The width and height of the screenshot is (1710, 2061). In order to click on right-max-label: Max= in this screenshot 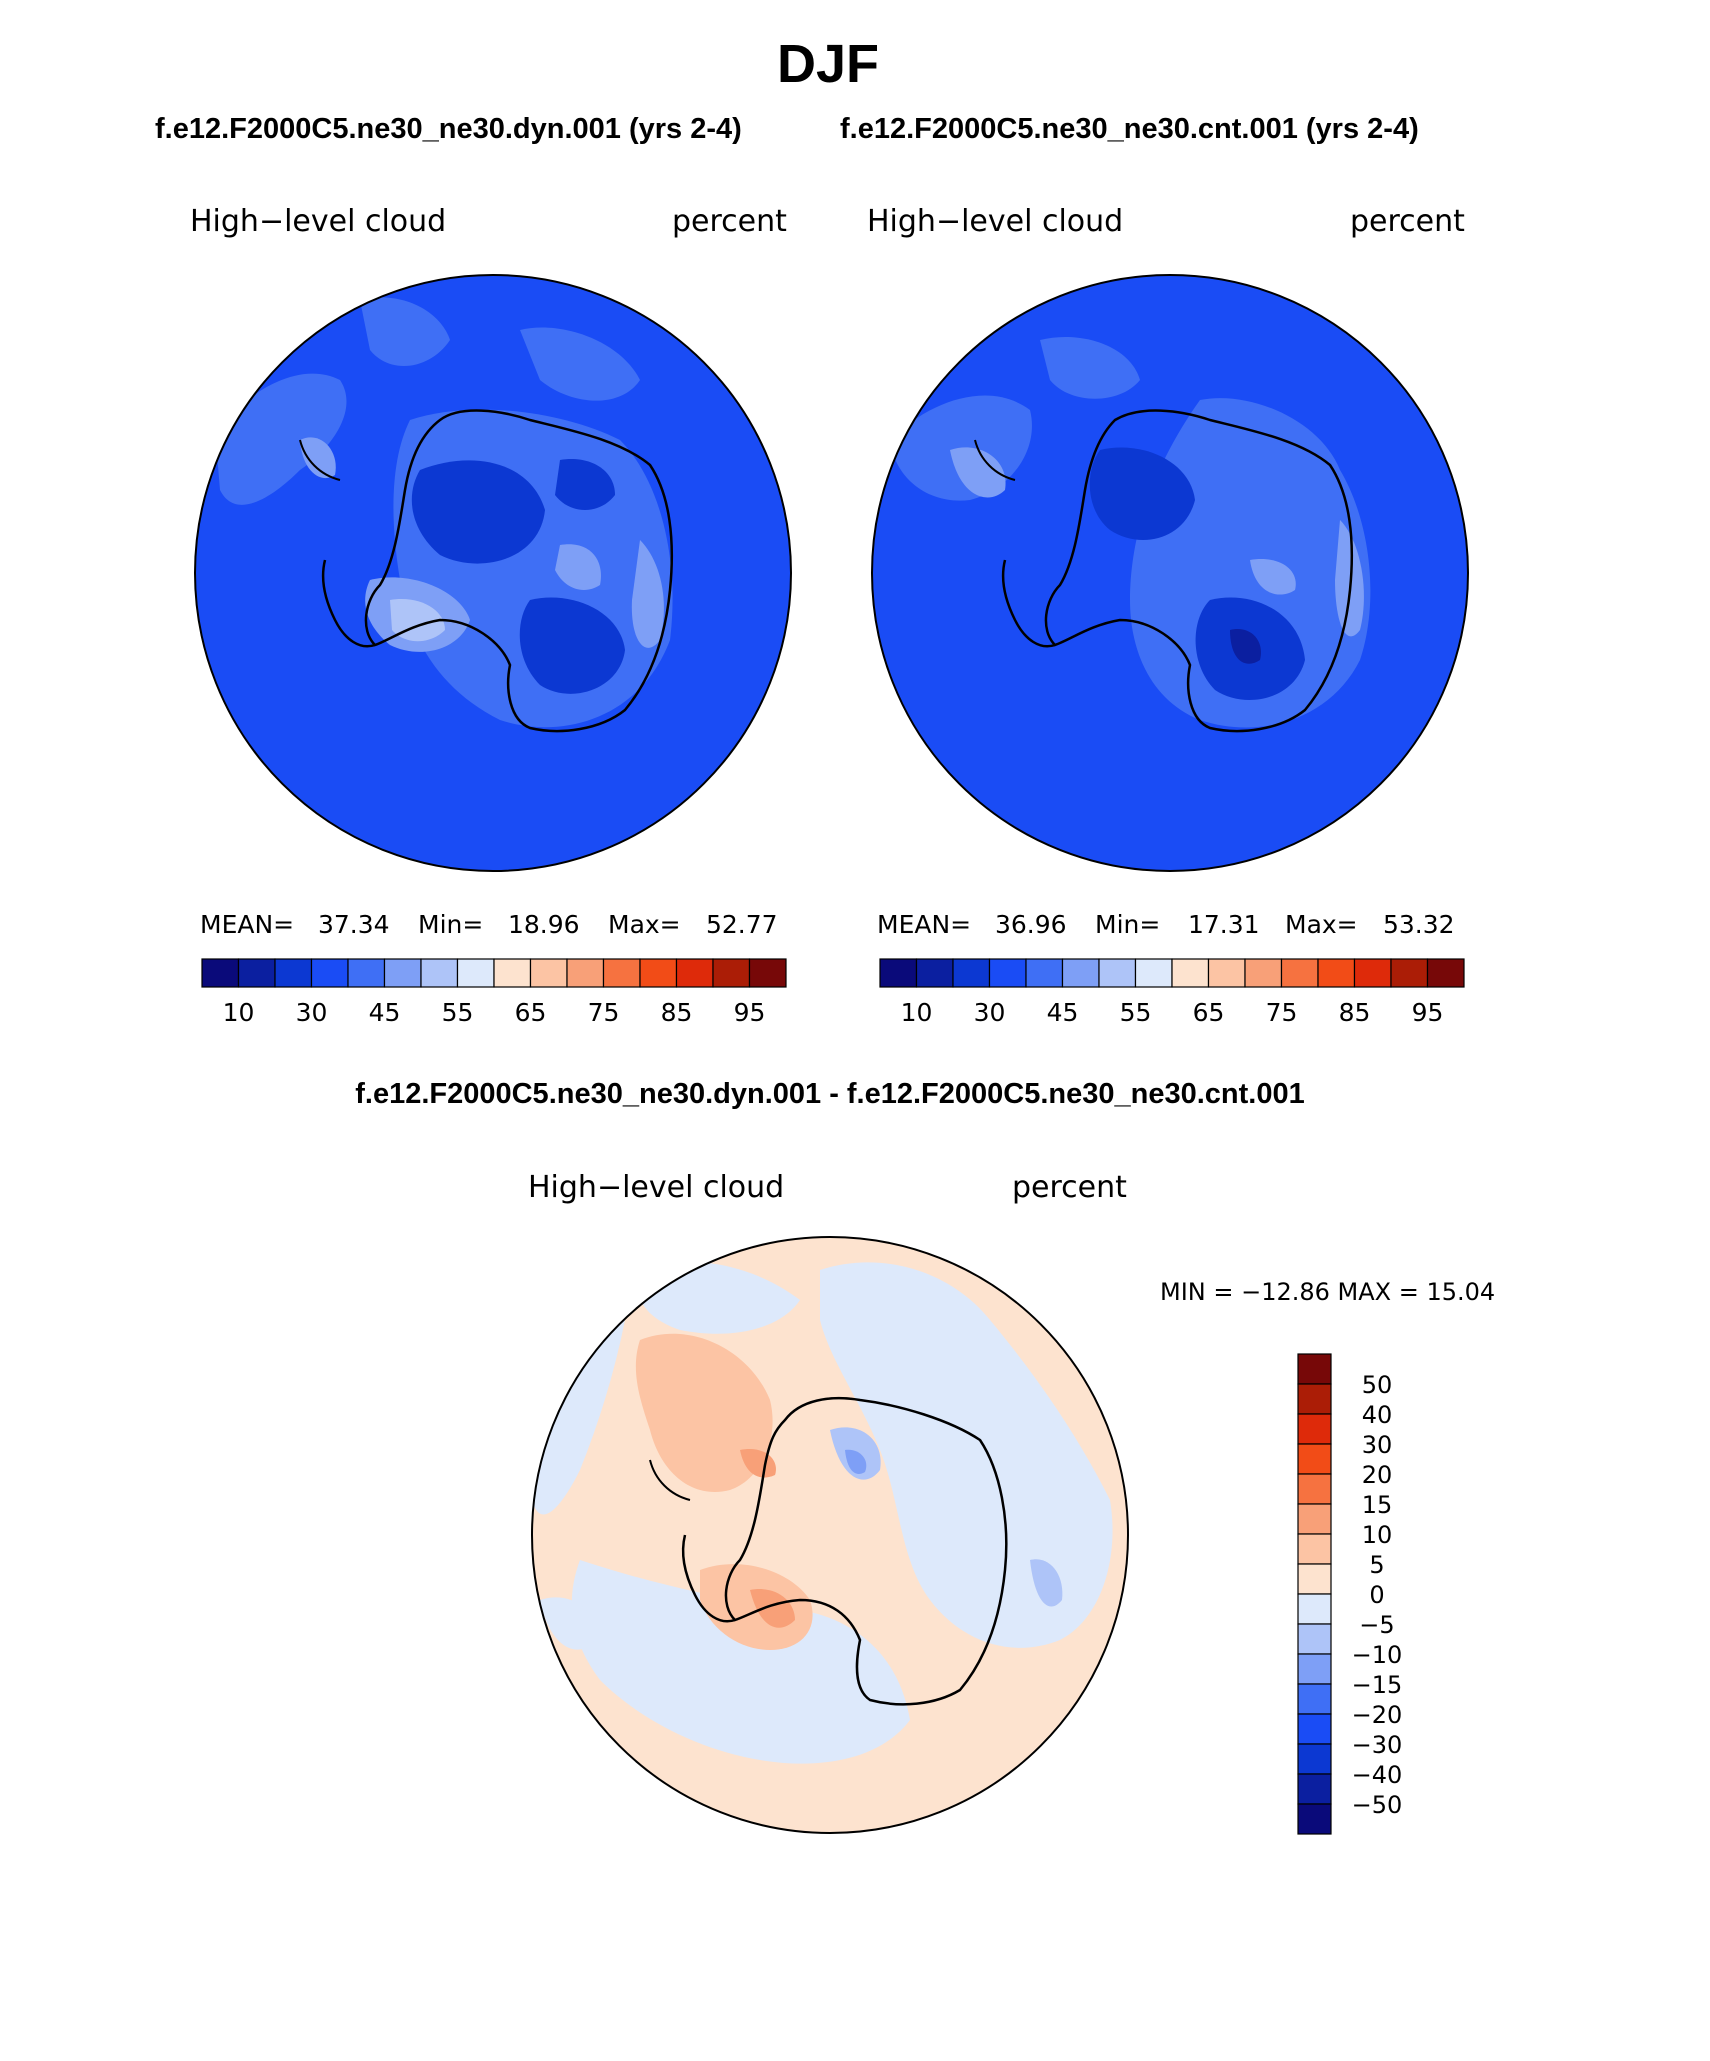, I will do `click(1321, 924)`.